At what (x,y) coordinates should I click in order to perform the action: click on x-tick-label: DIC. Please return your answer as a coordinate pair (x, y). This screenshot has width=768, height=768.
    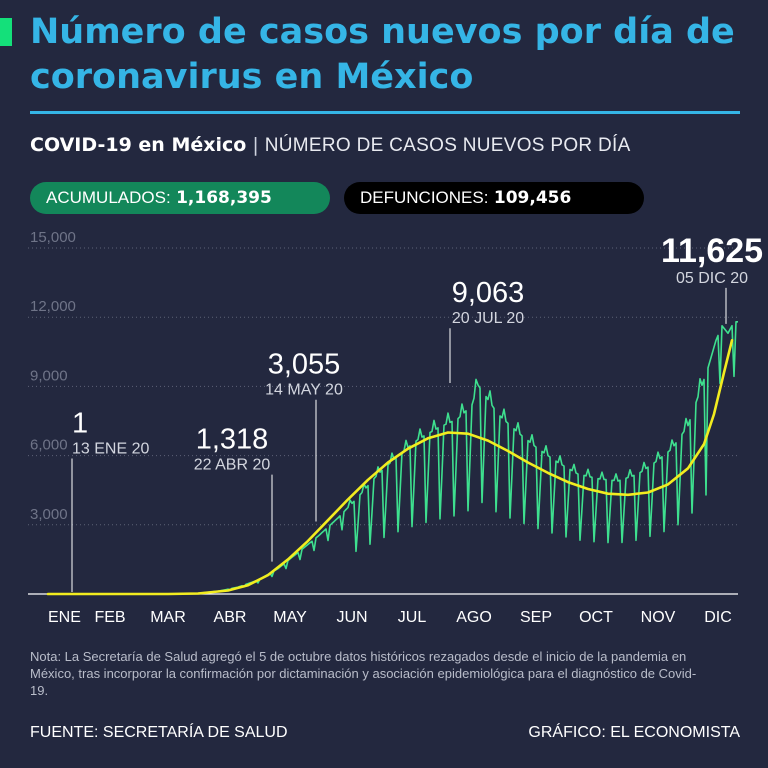
    Looking at the image, I should click on (718, 617).